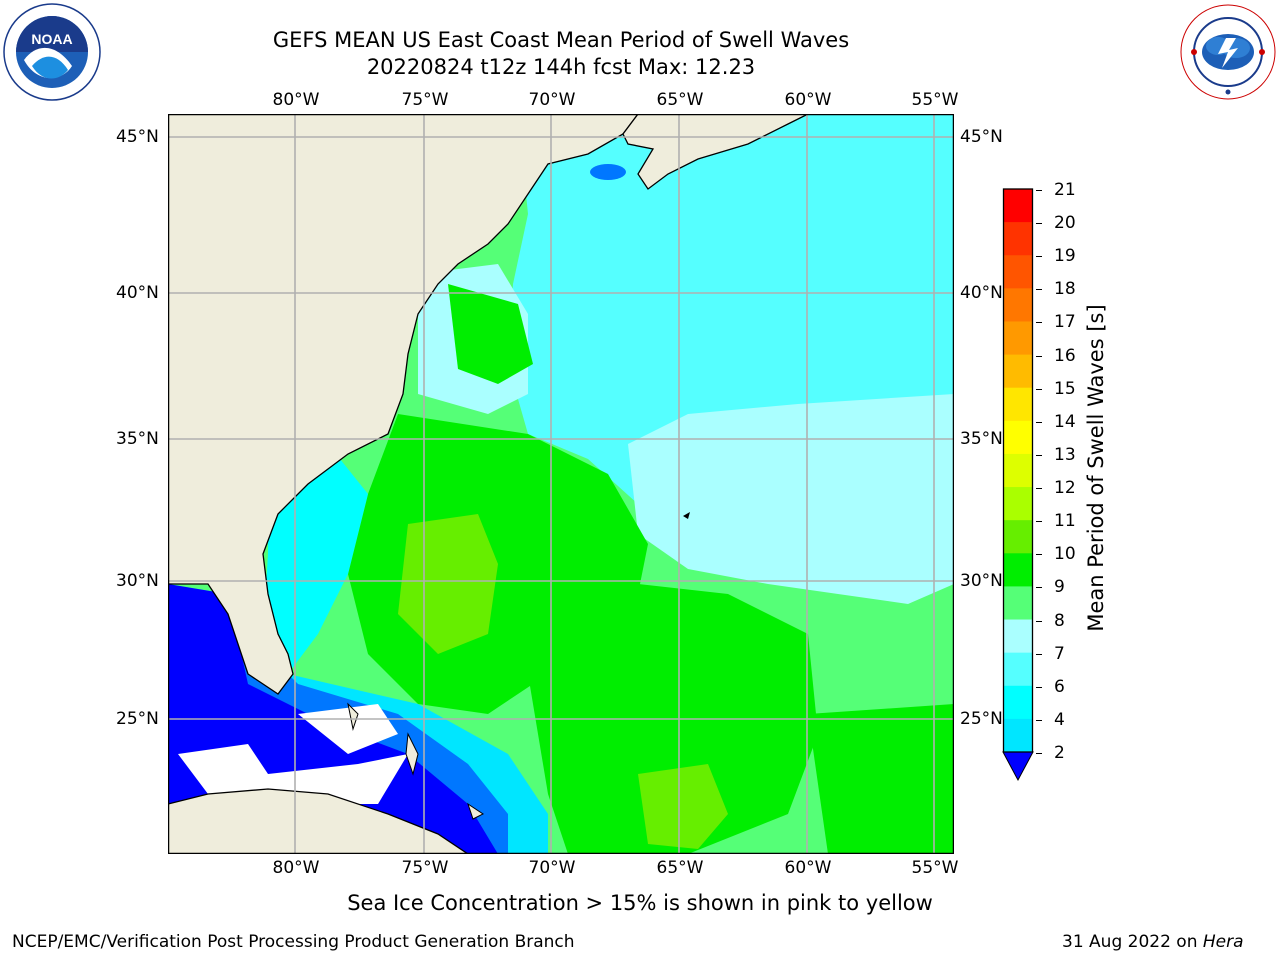 This screenshot has width=1280, height=960. I want to click on lat-label-right: 30°N, so click(981, 581).